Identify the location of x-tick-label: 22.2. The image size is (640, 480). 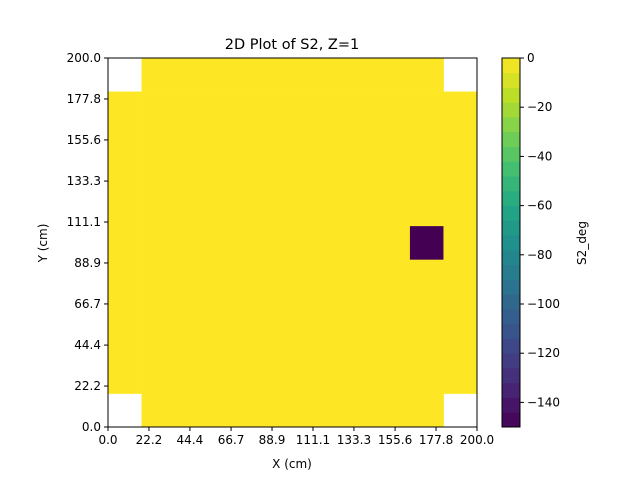
(149, 440).